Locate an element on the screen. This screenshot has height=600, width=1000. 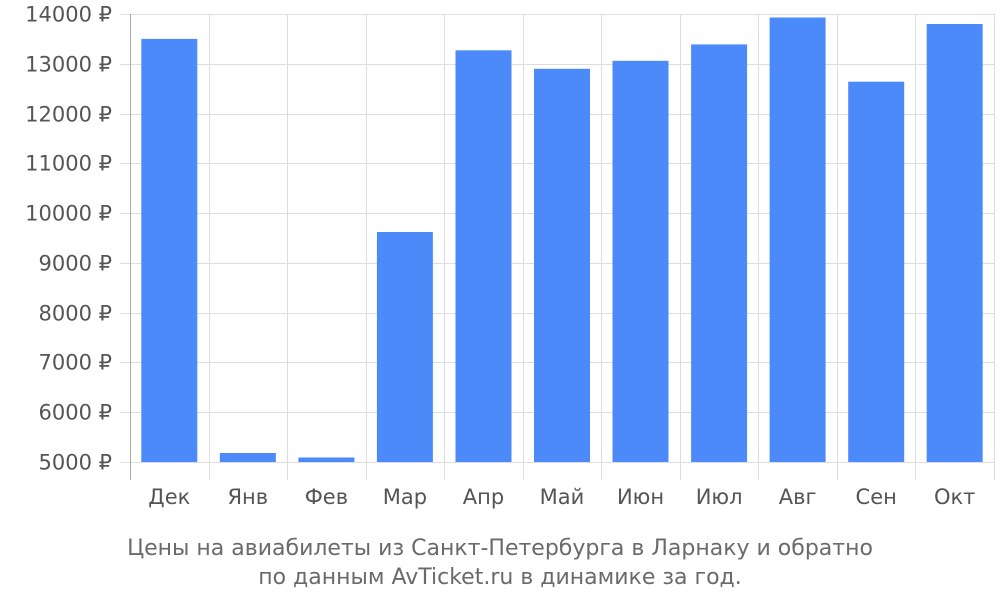
y-tick-label: 8000 ₽ is located at coordinates (75, 314).